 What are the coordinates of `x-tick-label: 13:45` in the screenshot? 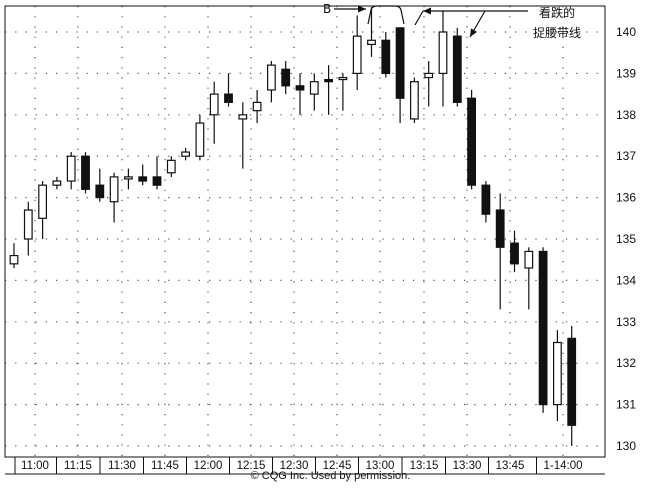 It's located at (510, 466).